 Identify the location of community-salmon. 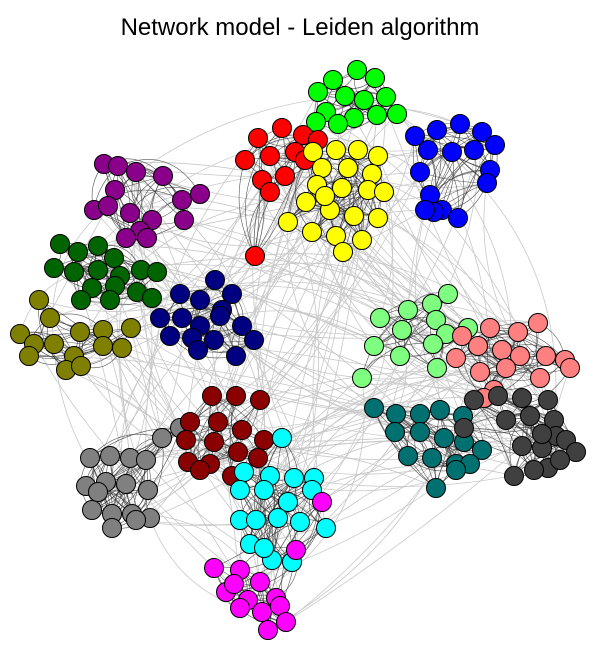
(513, 360).